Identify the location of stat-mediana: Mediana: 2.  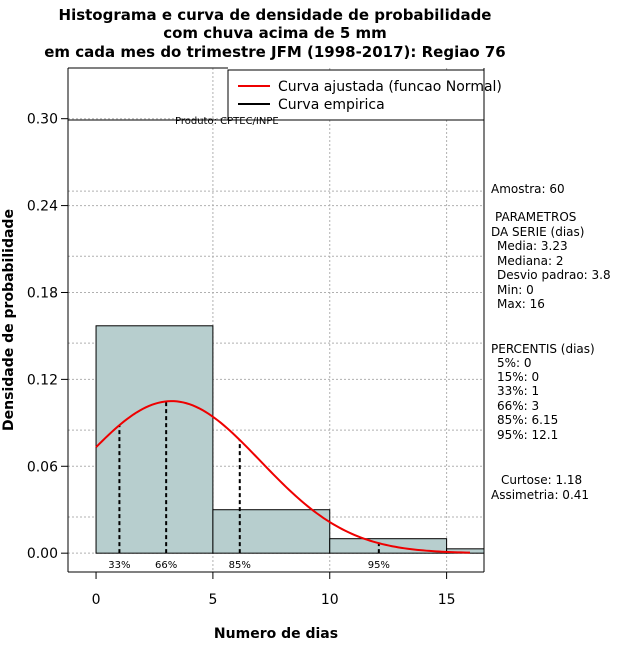
(530, 261).